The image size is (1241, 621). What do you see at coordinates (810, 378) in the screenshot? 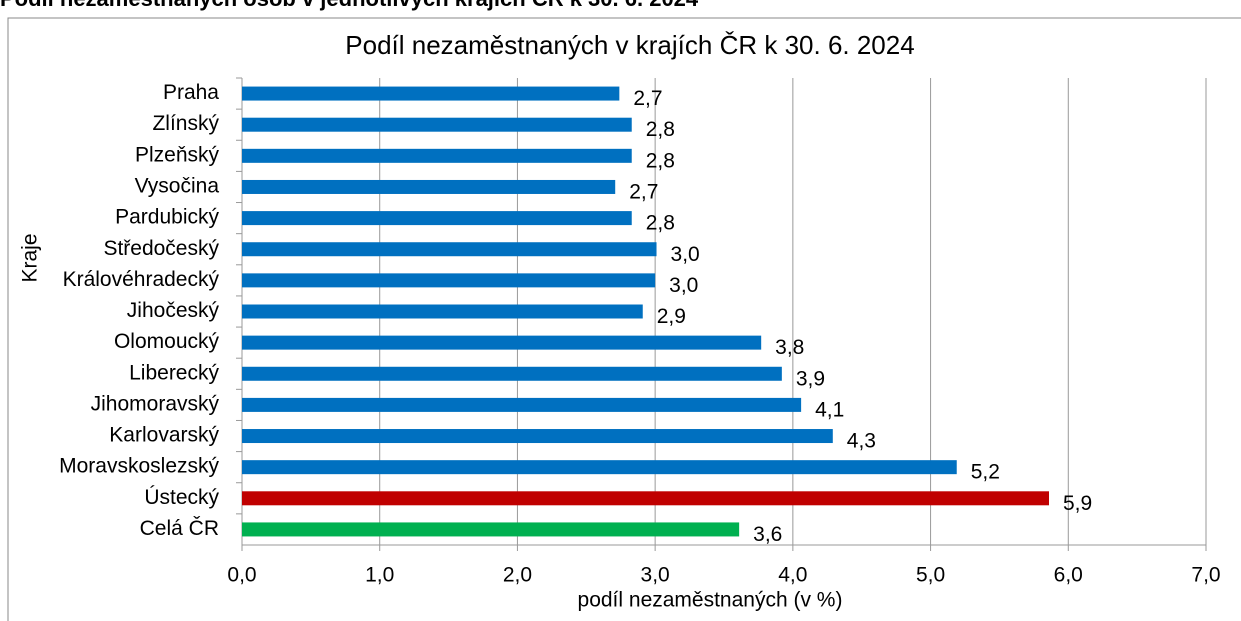
I see `value-label: 3,9` at bounding box center [810, 378].